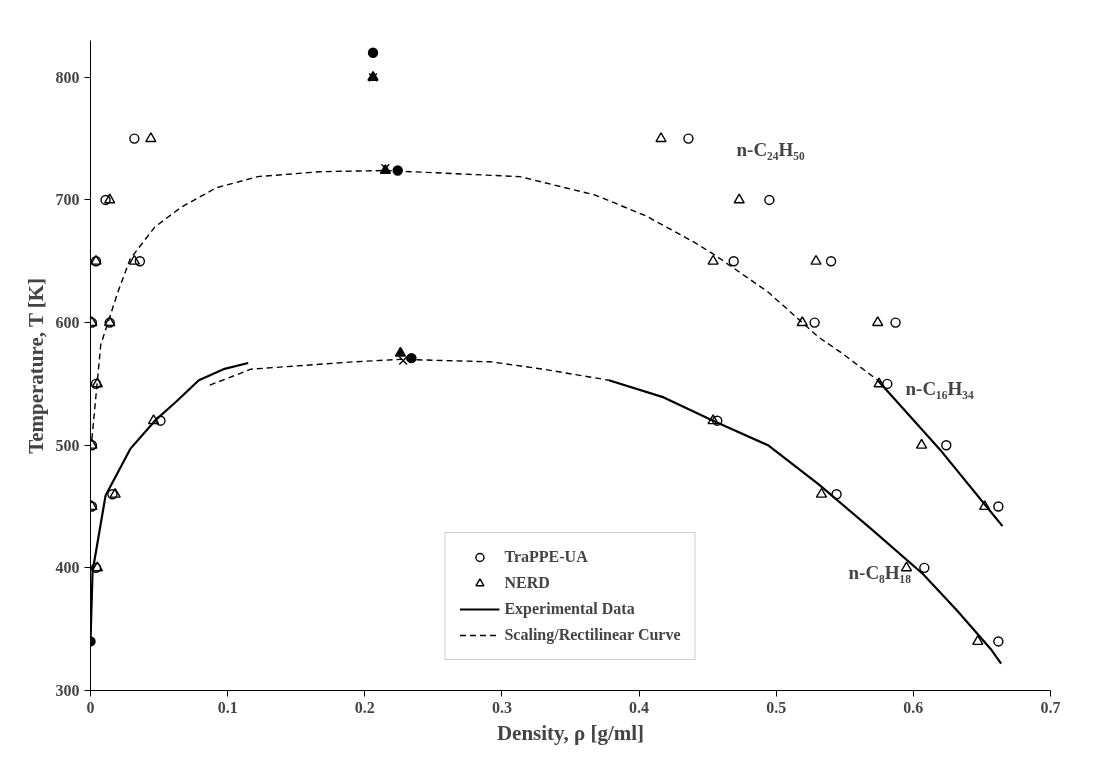 The width and height of the screenshot is (1093, 769). Describe the element at coordinates (67, 690) in the screenshot. I see `y-tick-label: 300` at that location.